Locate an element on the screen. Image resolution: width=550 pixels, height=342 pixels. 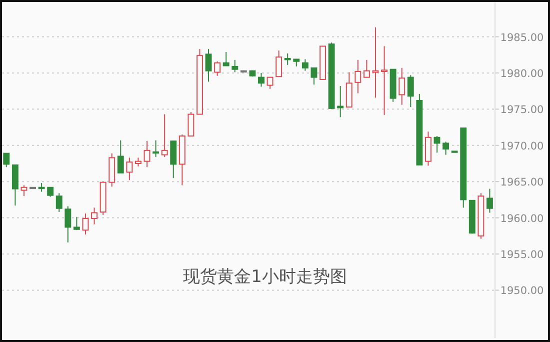
y-tick-label: 1960.00 is located at coordinates (522, 218).